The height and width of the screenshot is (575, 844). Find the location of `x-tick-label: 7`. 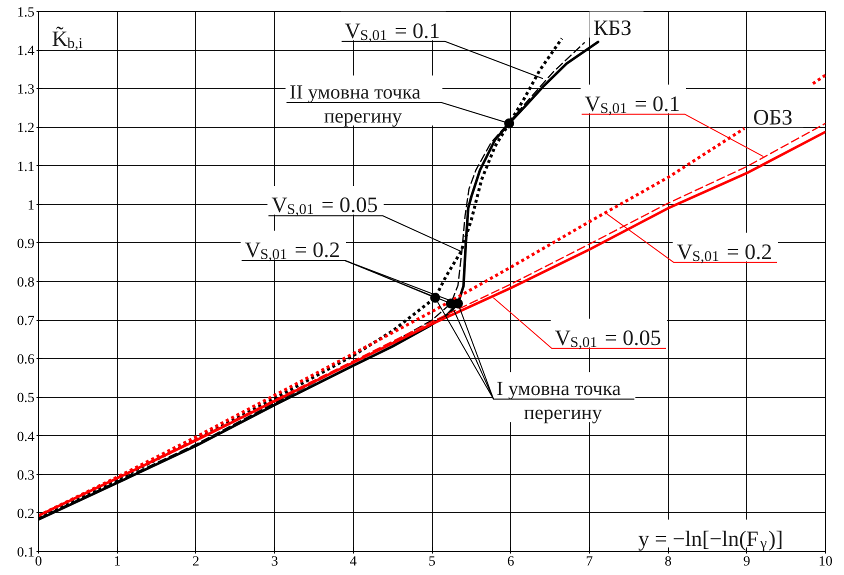

x-tick-label: 7 is located at coordinates (589, 562).